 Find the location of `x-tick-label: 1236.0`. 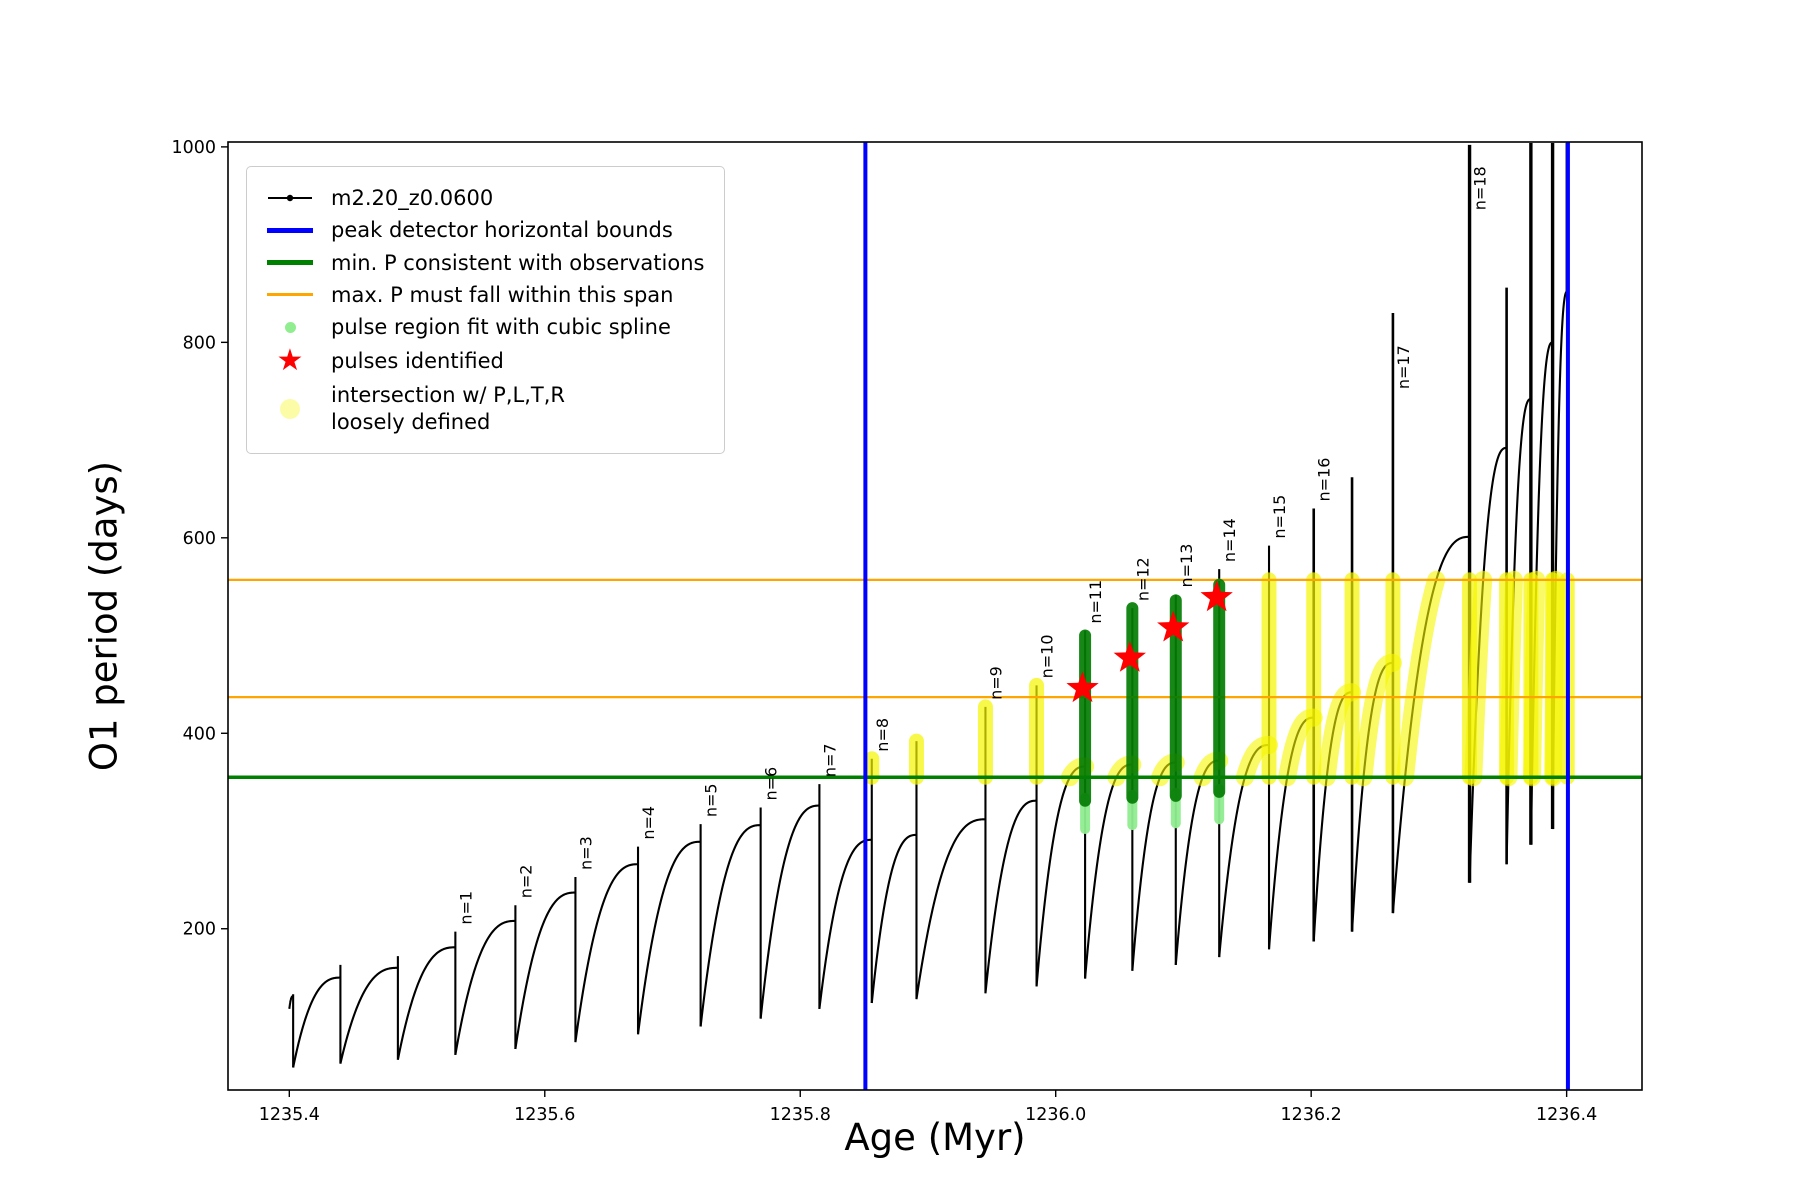

x-tick-label: 1236.0 is located at coordinates (1055, 1115).